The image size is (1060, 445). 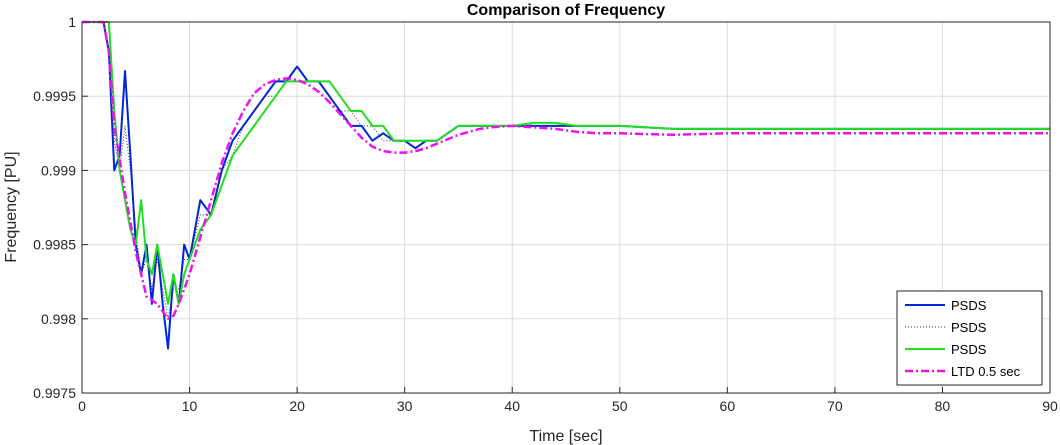 What do you see at coordinates (728, 406) in the screenshot?
I see `x-tick-label: 60` at bounding box center [728, 406].